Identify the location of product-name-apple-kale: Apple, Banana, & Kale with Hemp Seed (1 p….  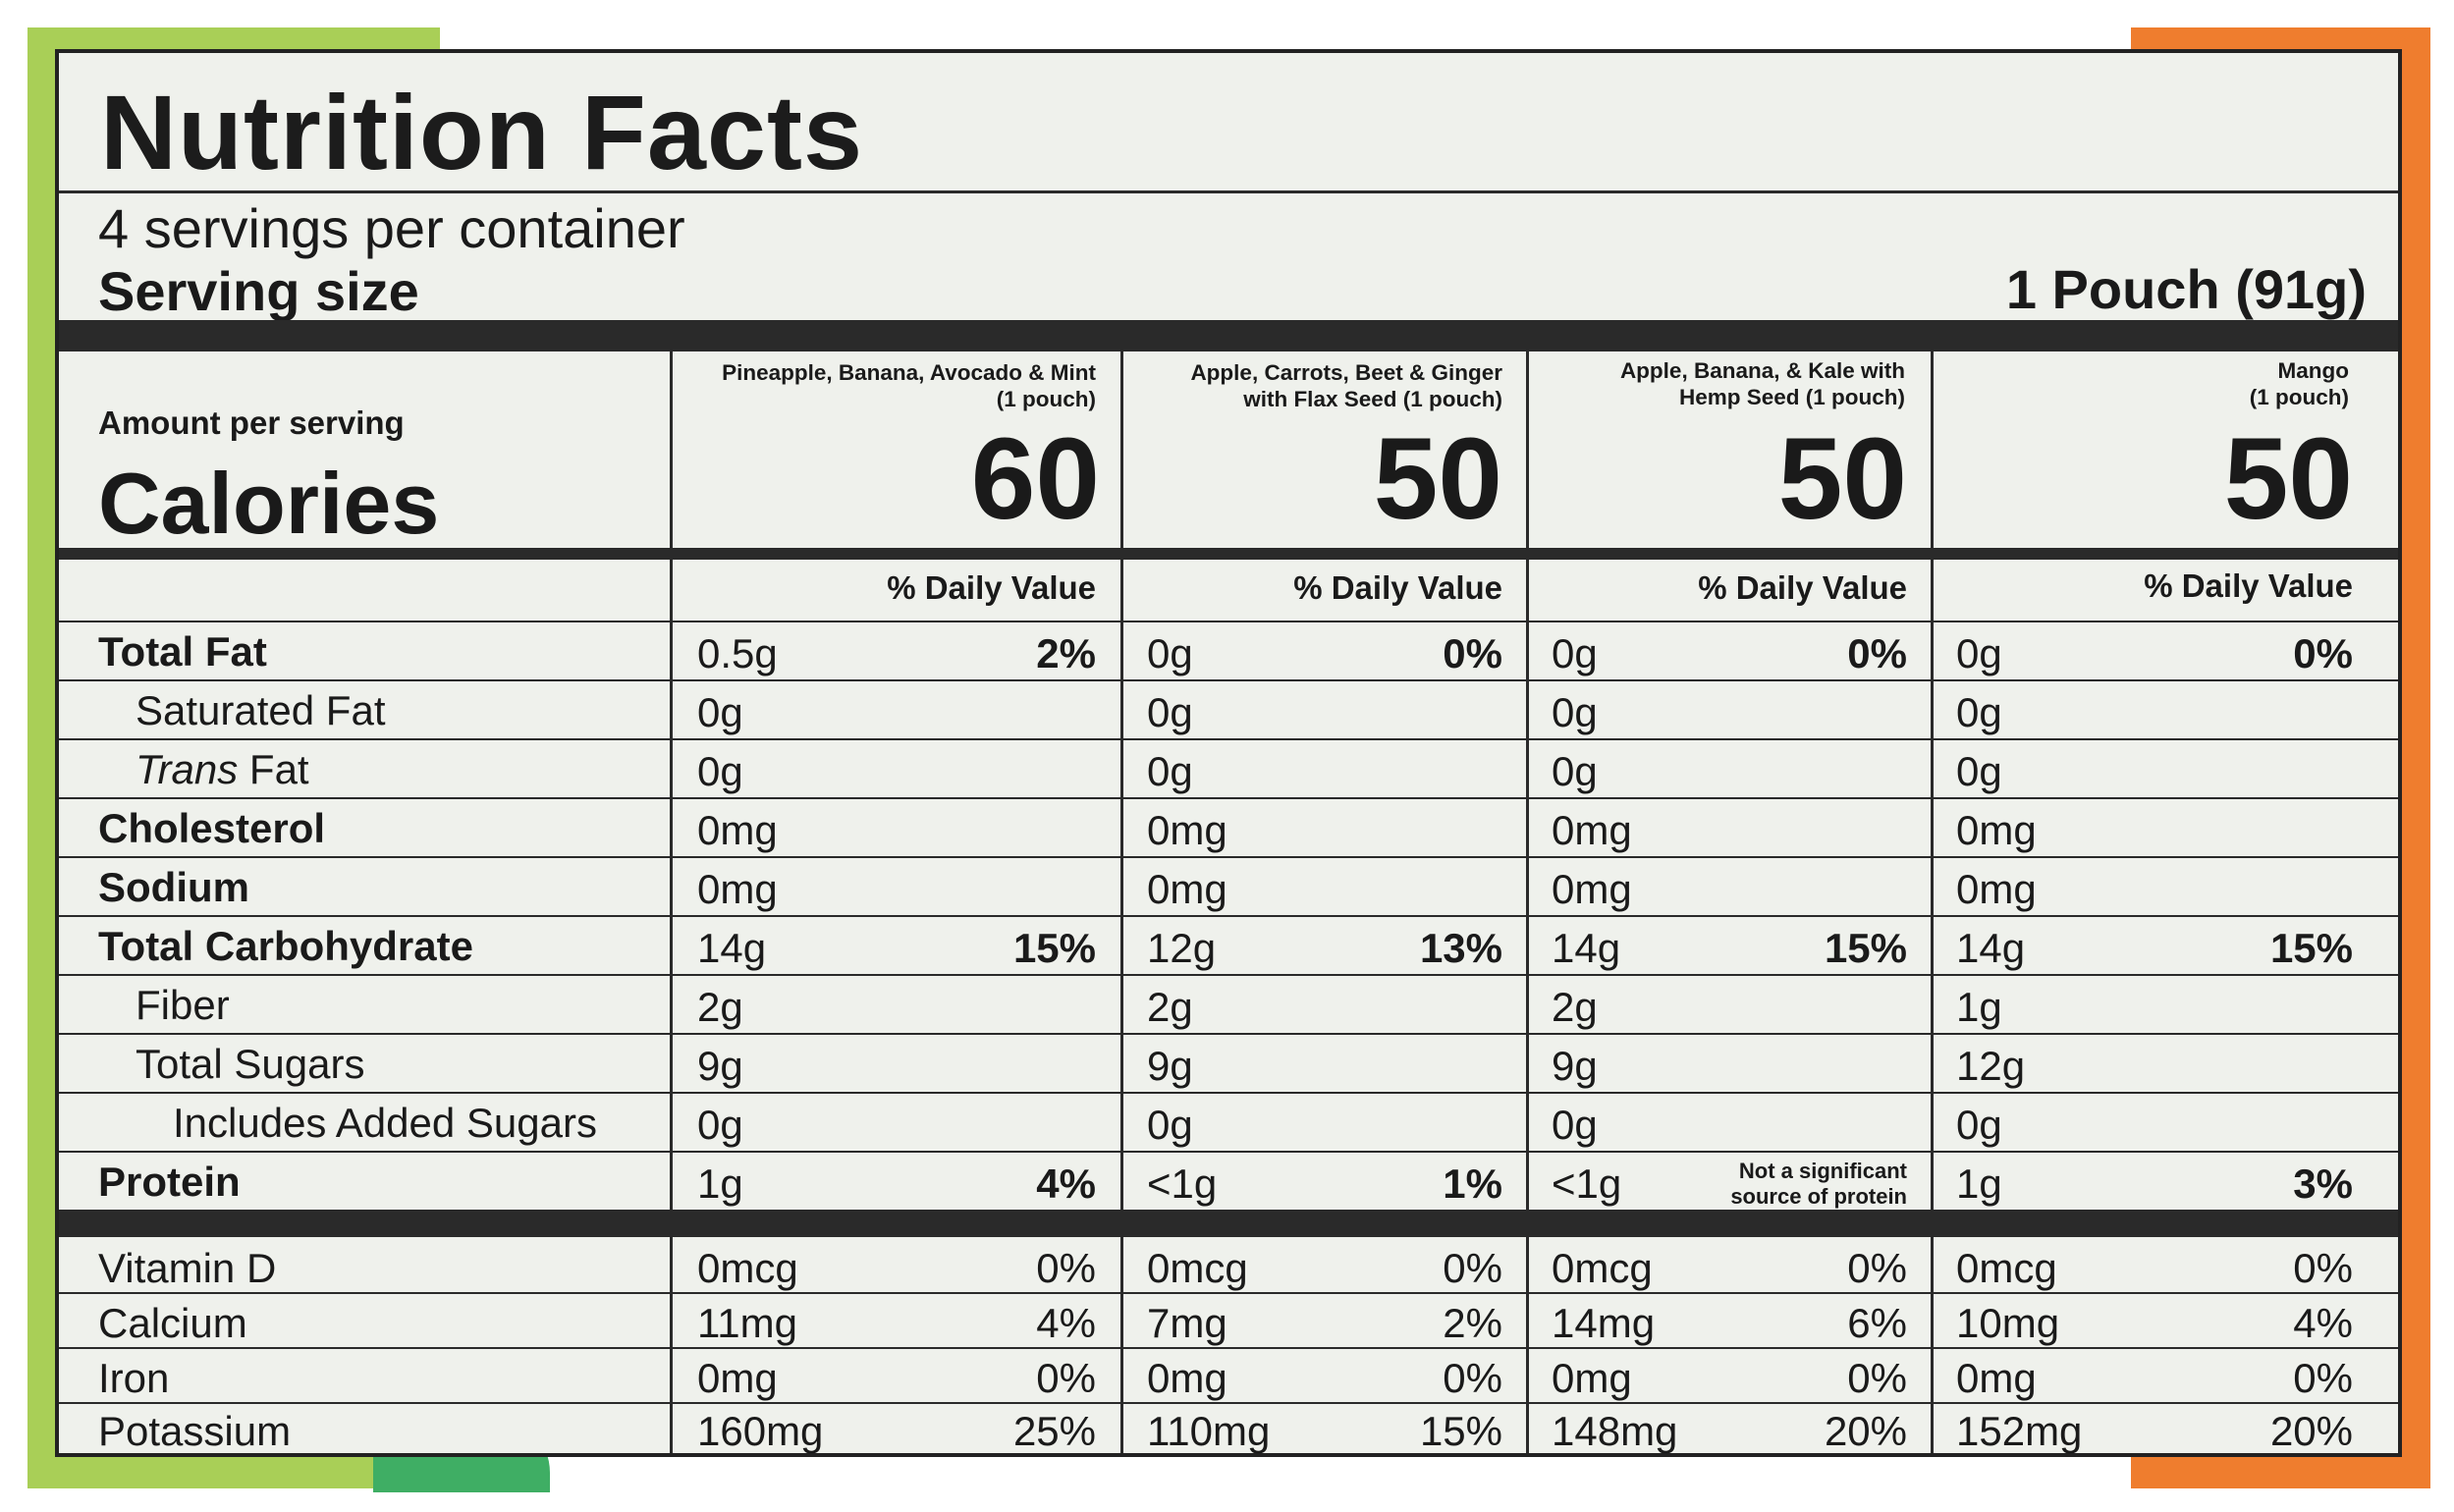
(1762, 384).